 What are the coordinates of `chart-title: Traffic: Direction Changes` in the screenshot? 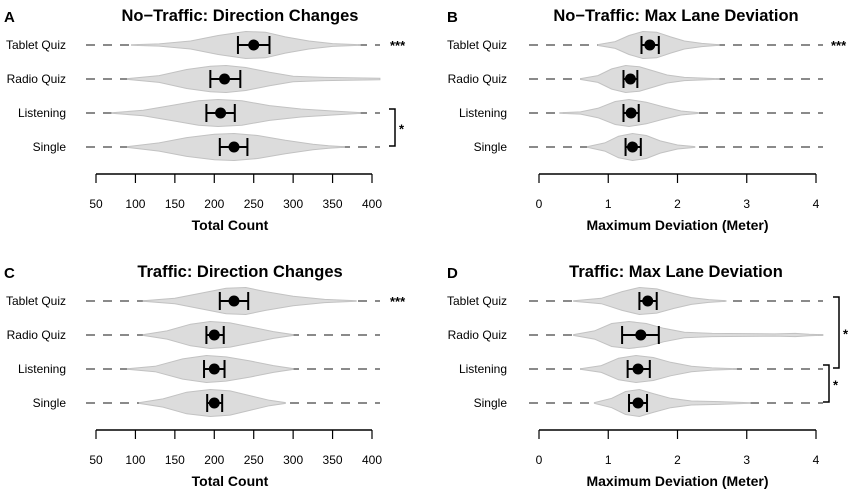 It's located at (239, 272).